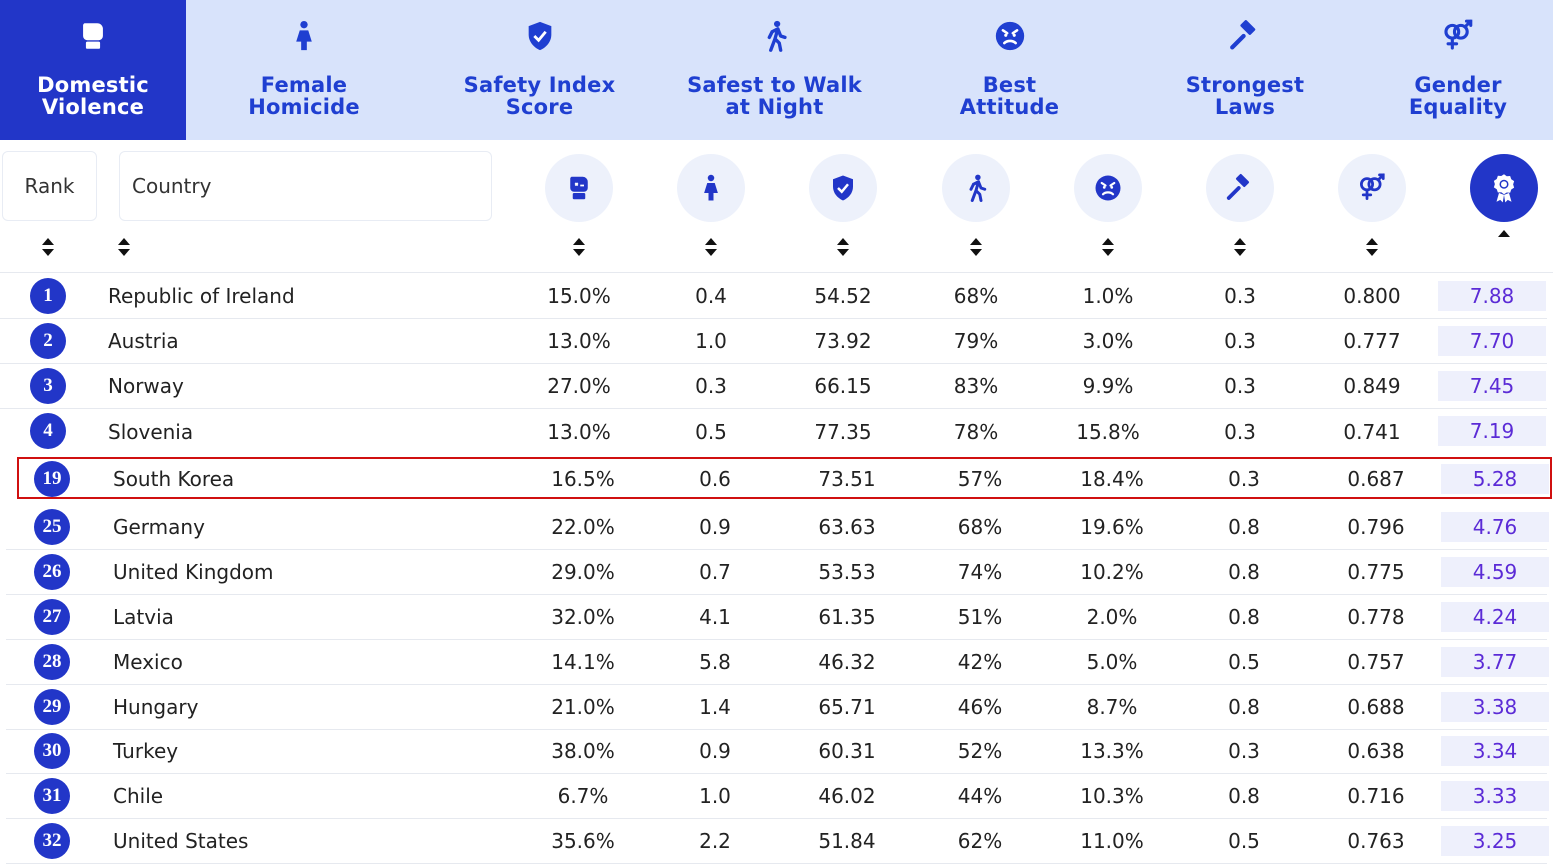 This screenshot has width=1553, height=865. I want to click on rank-column-header: Rank, so click(49, 186).